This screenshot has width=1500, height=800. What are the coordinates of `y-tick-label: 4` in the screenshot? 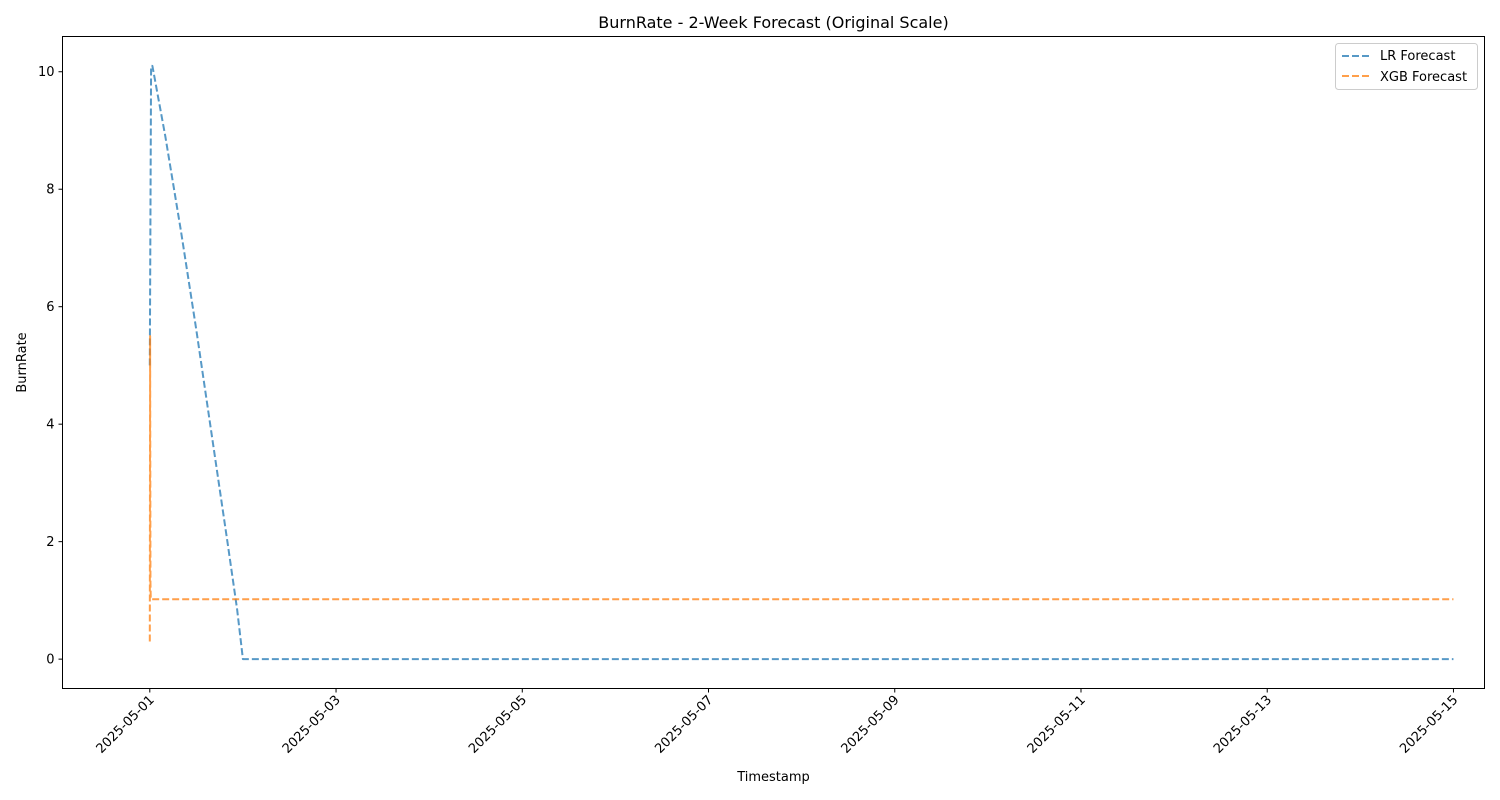 It's located at (50, 425).